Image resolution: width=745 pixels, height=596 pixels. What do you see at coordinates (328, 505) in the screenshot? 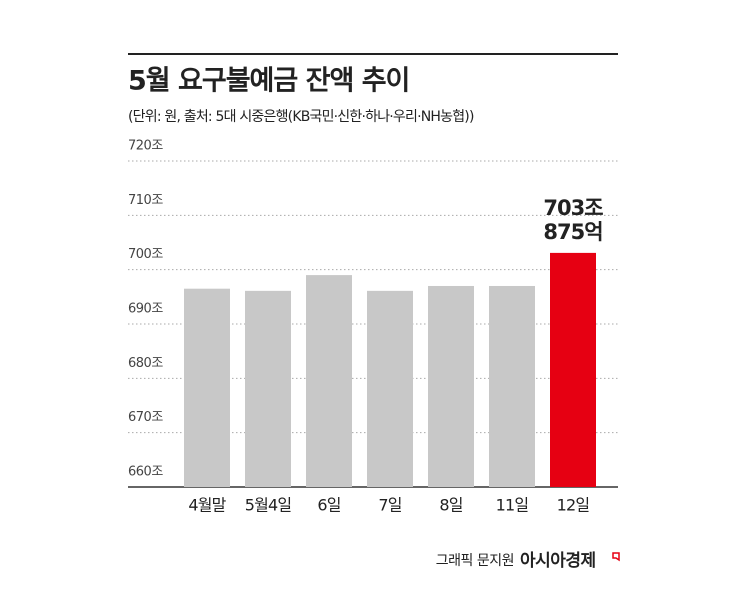
I see `x-tick-label: 6일` at bounding box center [328, 505].